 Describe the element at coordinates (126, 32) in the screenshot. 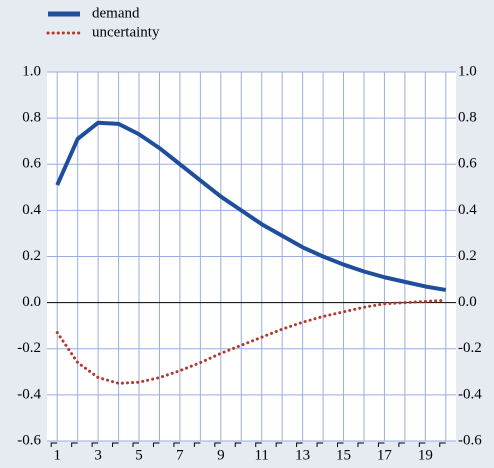

I see `legend-label: uncertainty` at that location.